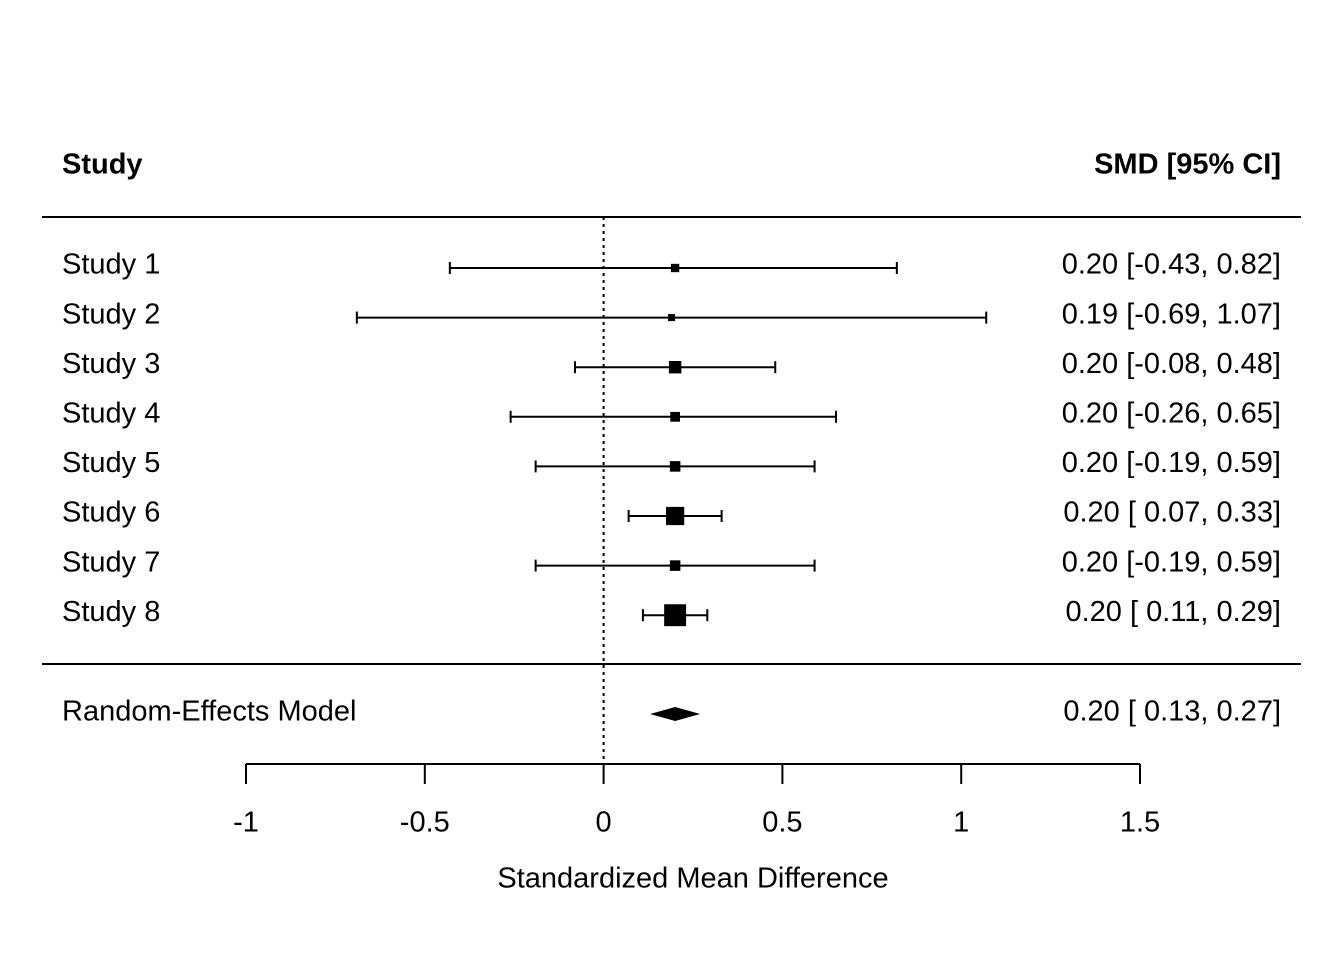  Describe the element at coordinates (111, 463) in the screenshot. I see `study-label: Study 5` at that location.